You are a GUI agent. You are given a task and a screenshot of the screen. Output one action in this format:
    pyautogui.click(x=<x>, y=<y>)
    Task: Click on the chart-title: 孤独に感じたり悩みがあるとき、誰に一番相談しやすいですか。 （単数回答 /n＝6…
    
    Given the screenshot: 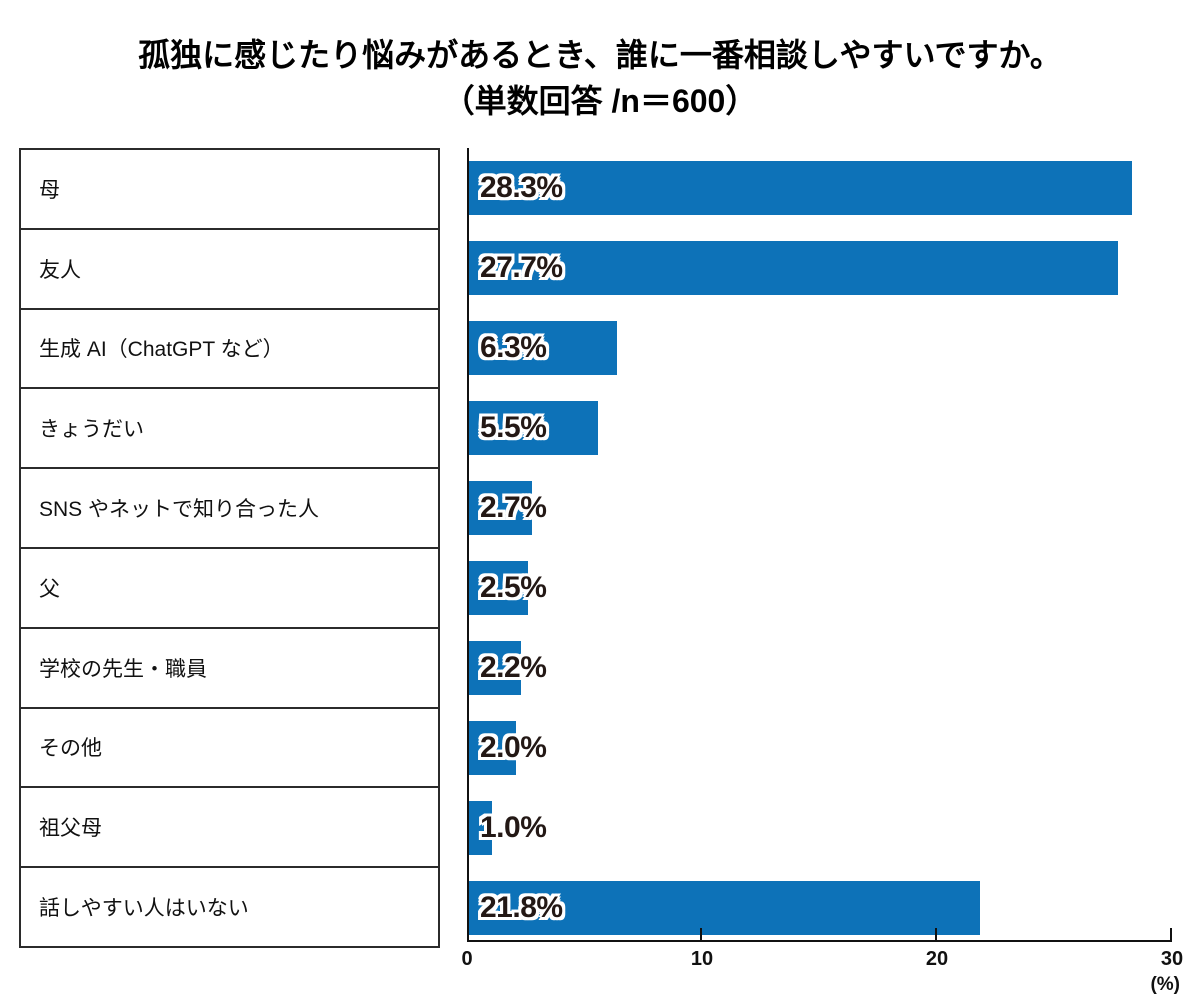 What is the action you would take?
    pyautogui.click(x=600, y=78)
    